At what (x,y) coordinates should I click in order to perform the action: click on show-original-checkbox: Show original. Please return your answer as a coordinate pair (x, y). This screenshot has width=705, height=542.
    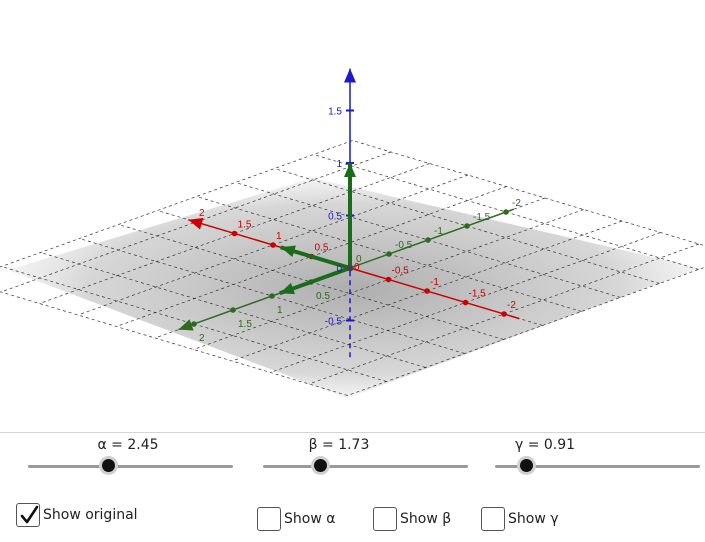
    Looking at the image, I should click on (77, 515).